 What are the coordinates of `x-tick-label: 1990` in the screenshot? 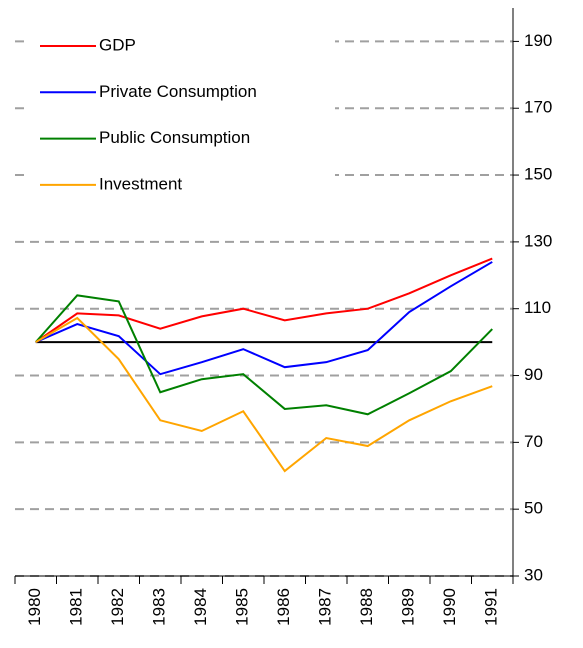 It's located at (449, 607).